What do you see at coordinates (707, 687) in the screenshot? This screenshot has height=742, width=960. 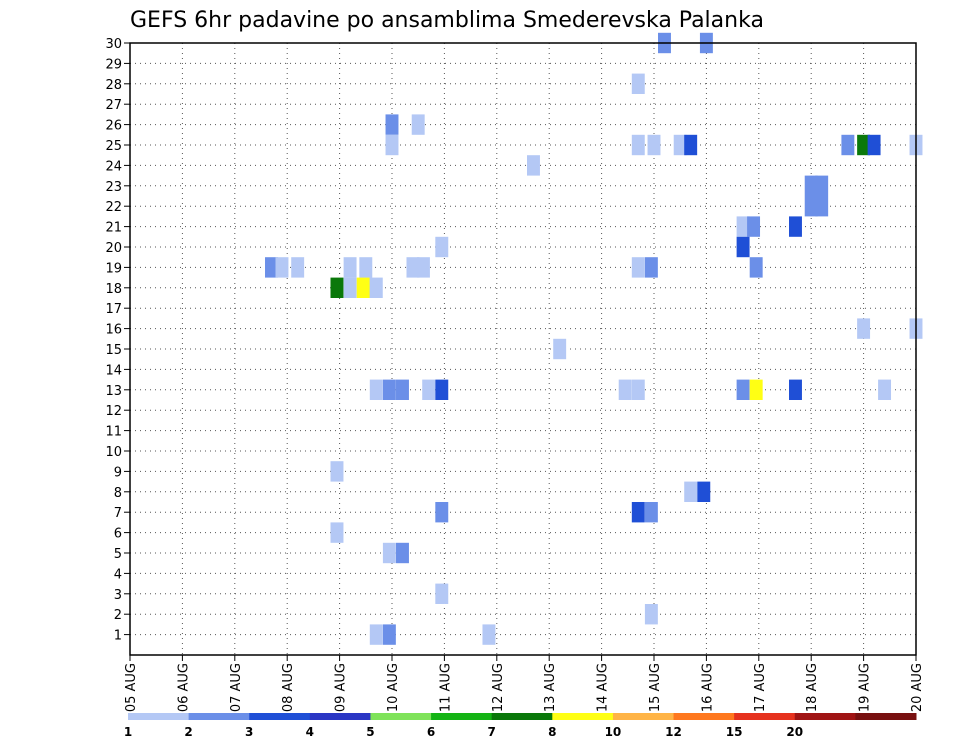 I see `x-tick-label: 16 AUG` at bounding box center [707, 687].